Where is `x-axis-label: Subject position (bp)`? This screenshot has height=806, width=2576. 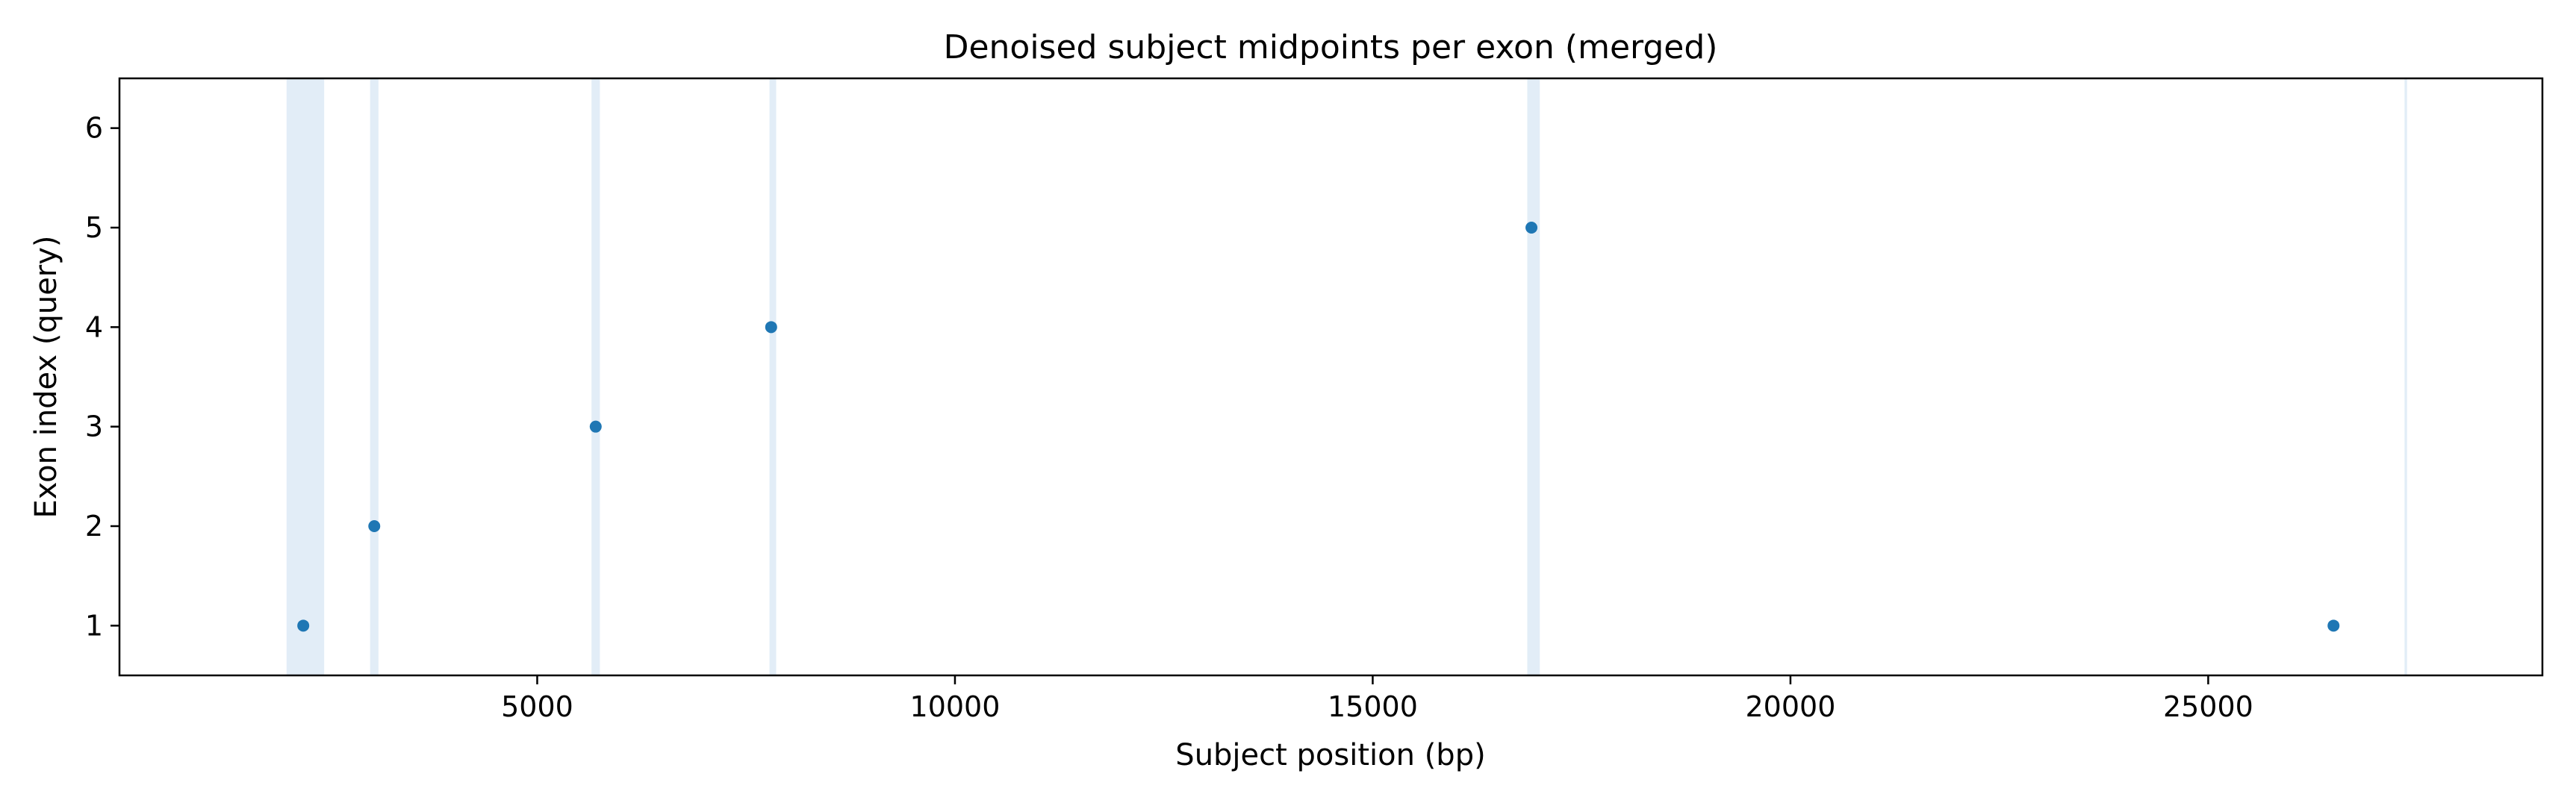
x-axis-label: Subject position (bp) is located at coordinates (1330, 755).